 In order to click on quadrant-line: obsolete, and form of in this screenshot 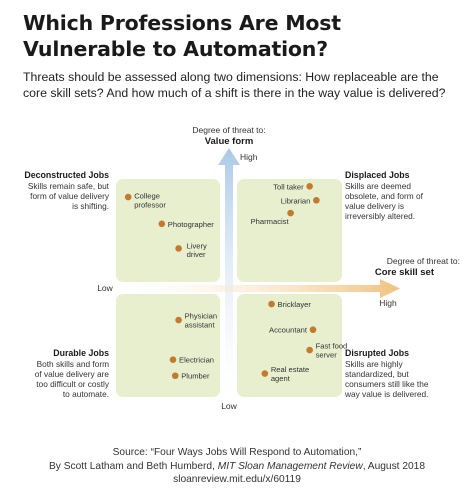, I will do `click(384, 196)`.